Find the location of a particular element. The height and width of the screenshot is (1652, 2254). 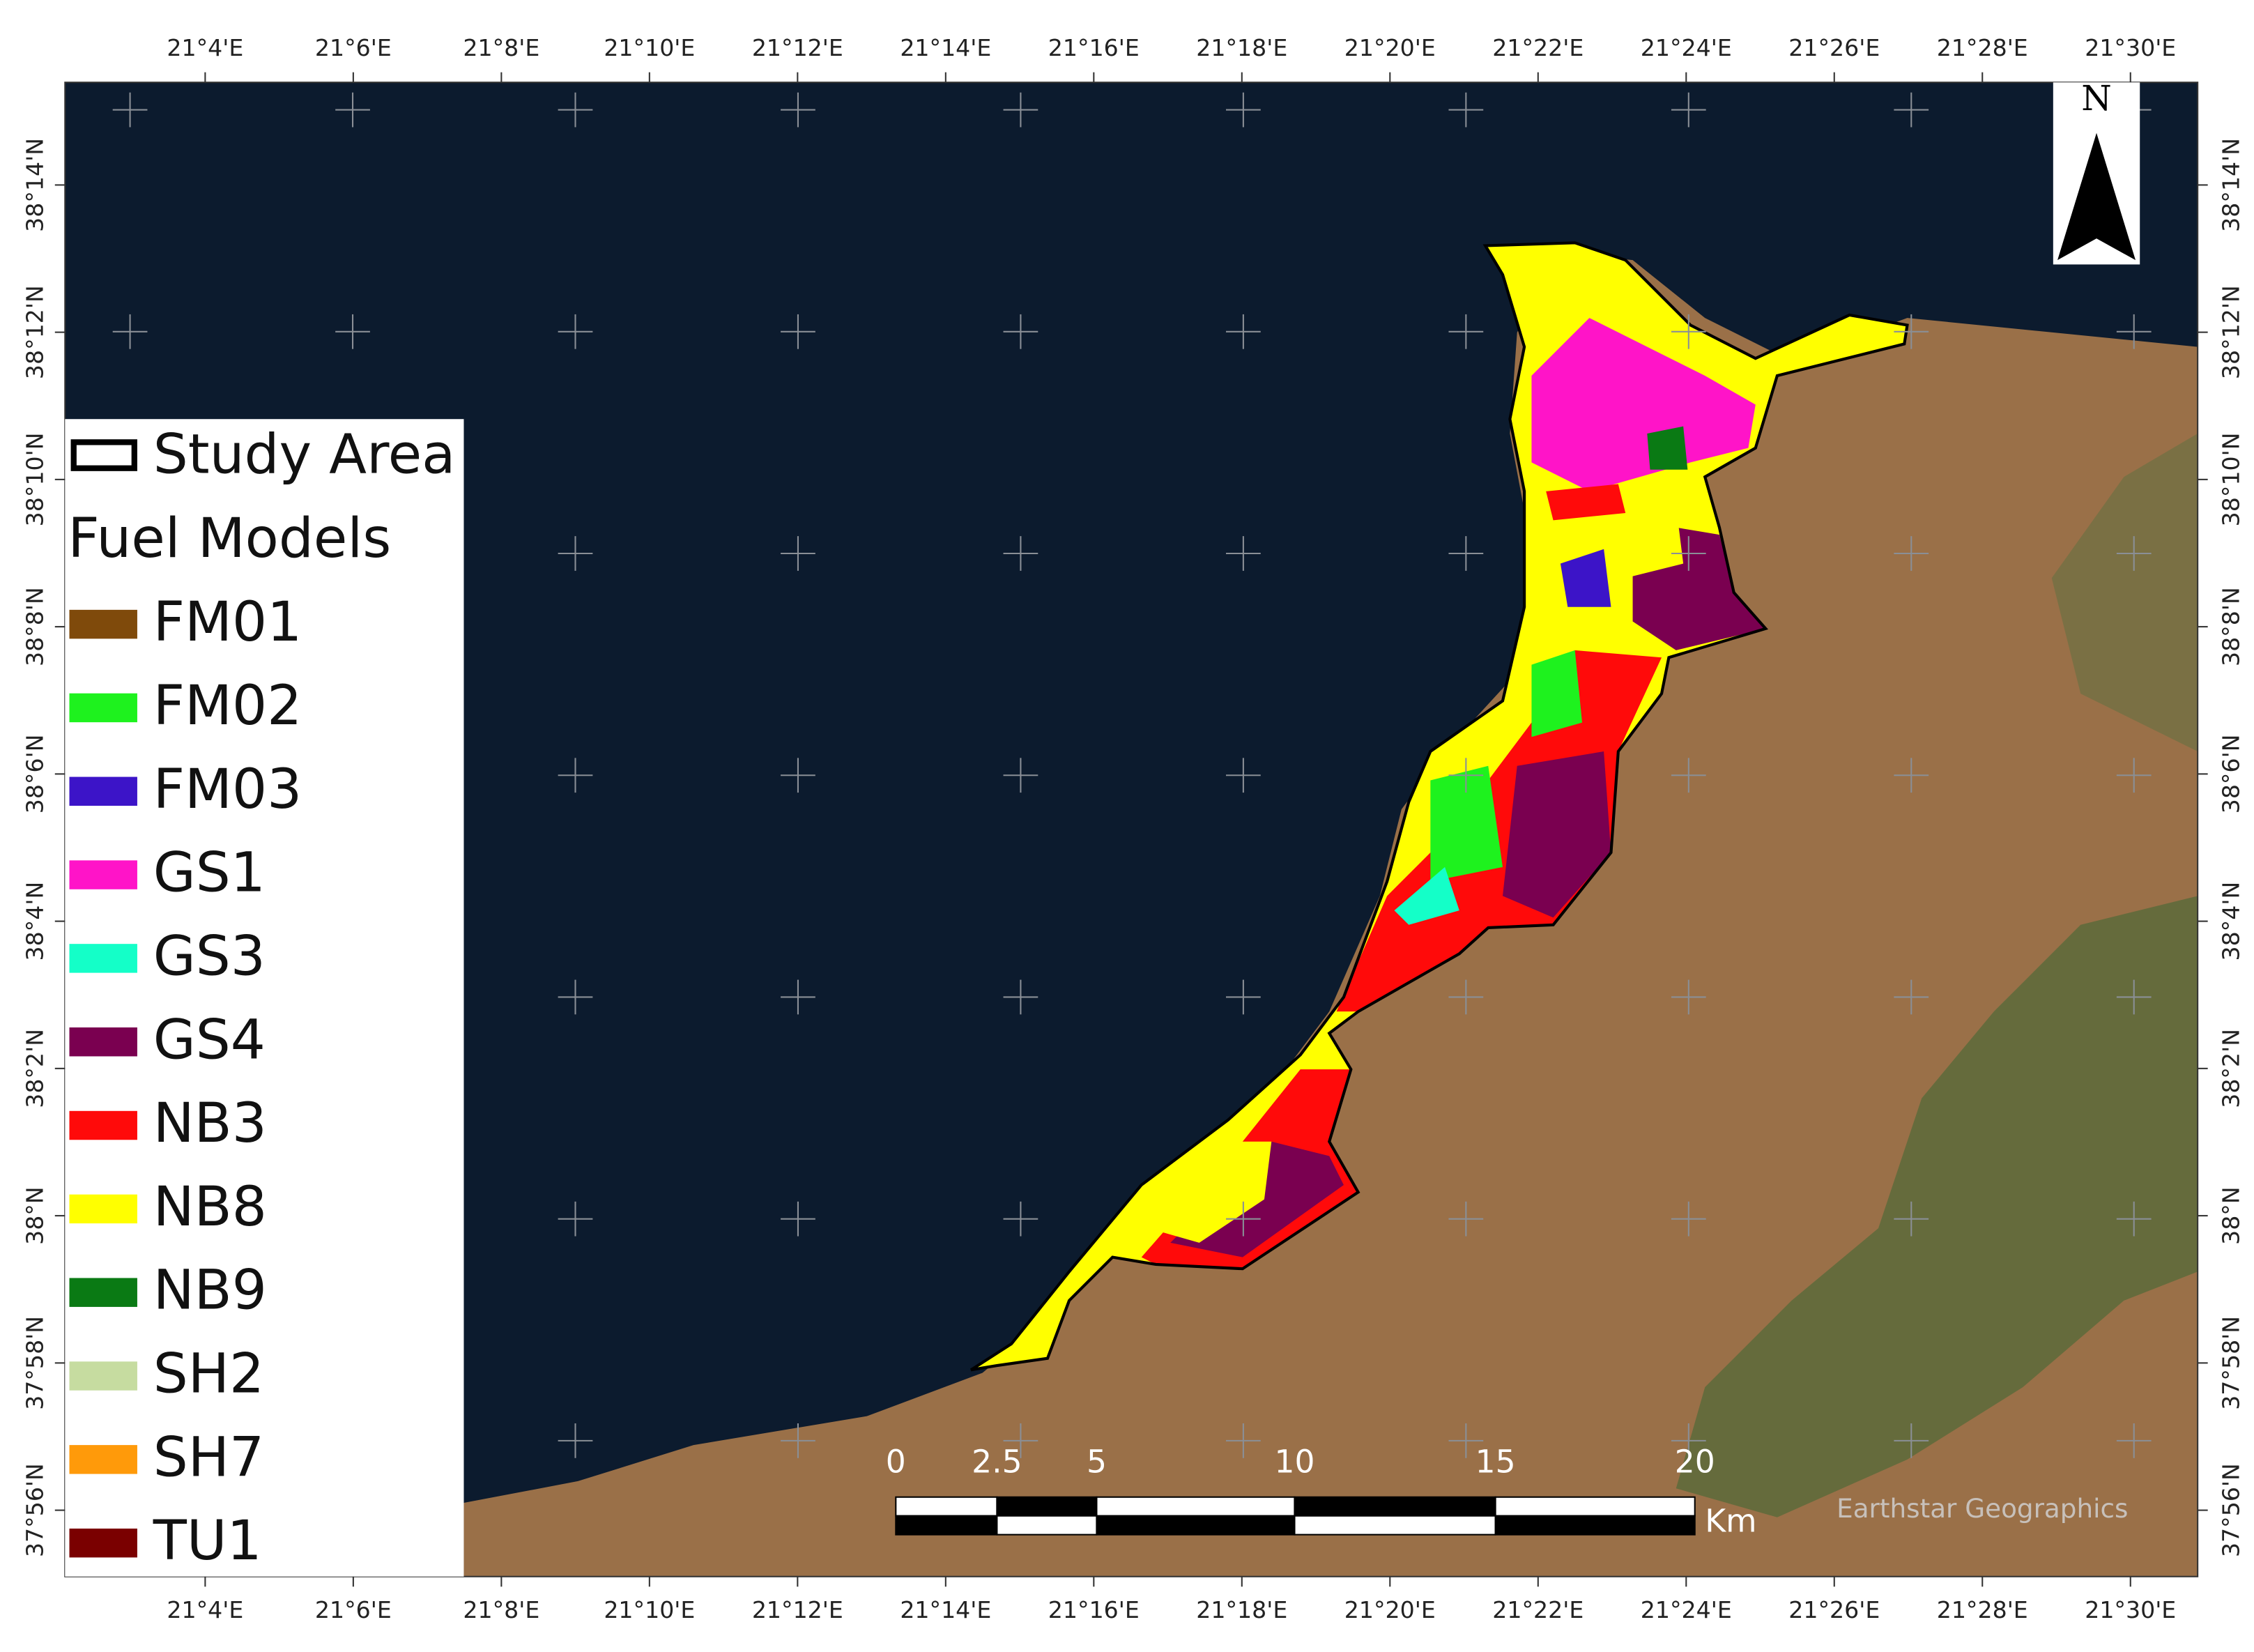

north-arrow: N is located at coordinates (2096, 171).